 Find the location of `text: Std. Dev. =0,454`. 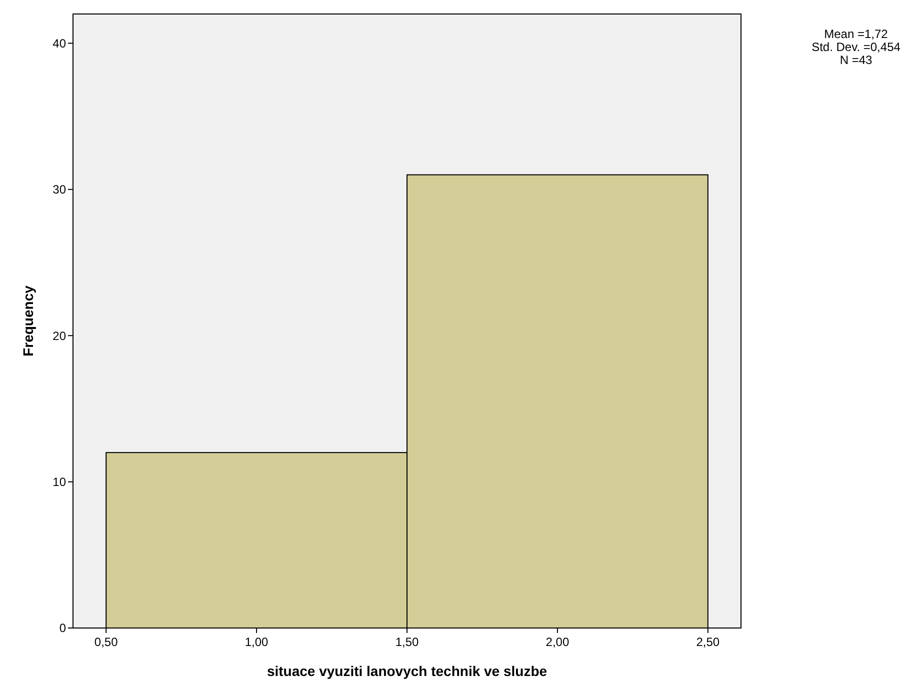

text: Std. Dev. =0,454 is located at coordinates (856, 47).